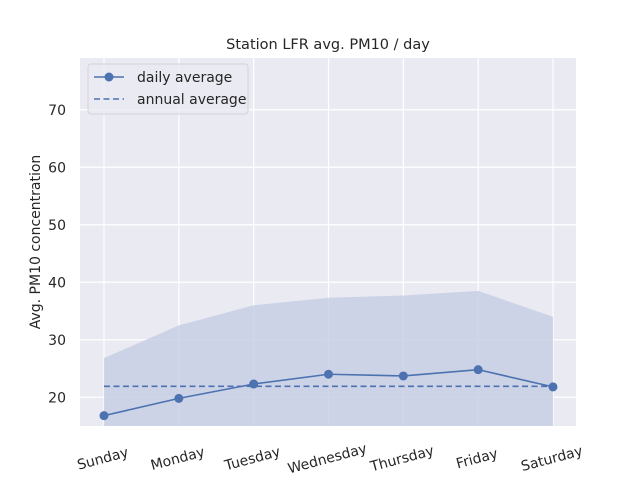  What do you see at coordinates (254, 384) in the screenshot?
I see `data-point-tuesday` at bounding box center [254, 384].